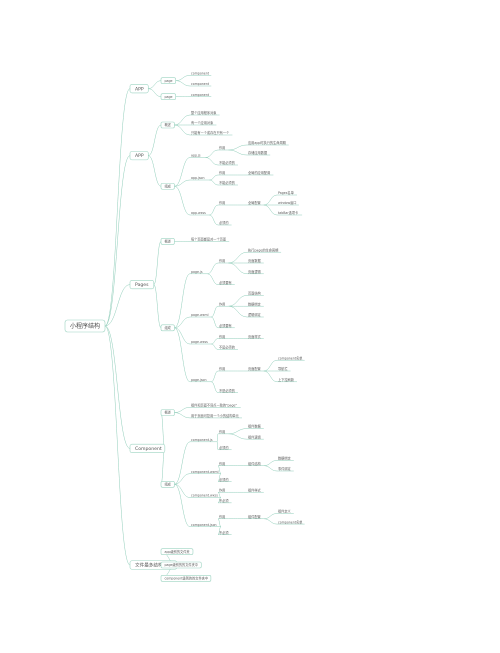  Describe the element at coordinates (255, 303) in the screenshot. I see `leaf-node-label: 数据绑定` at that location.